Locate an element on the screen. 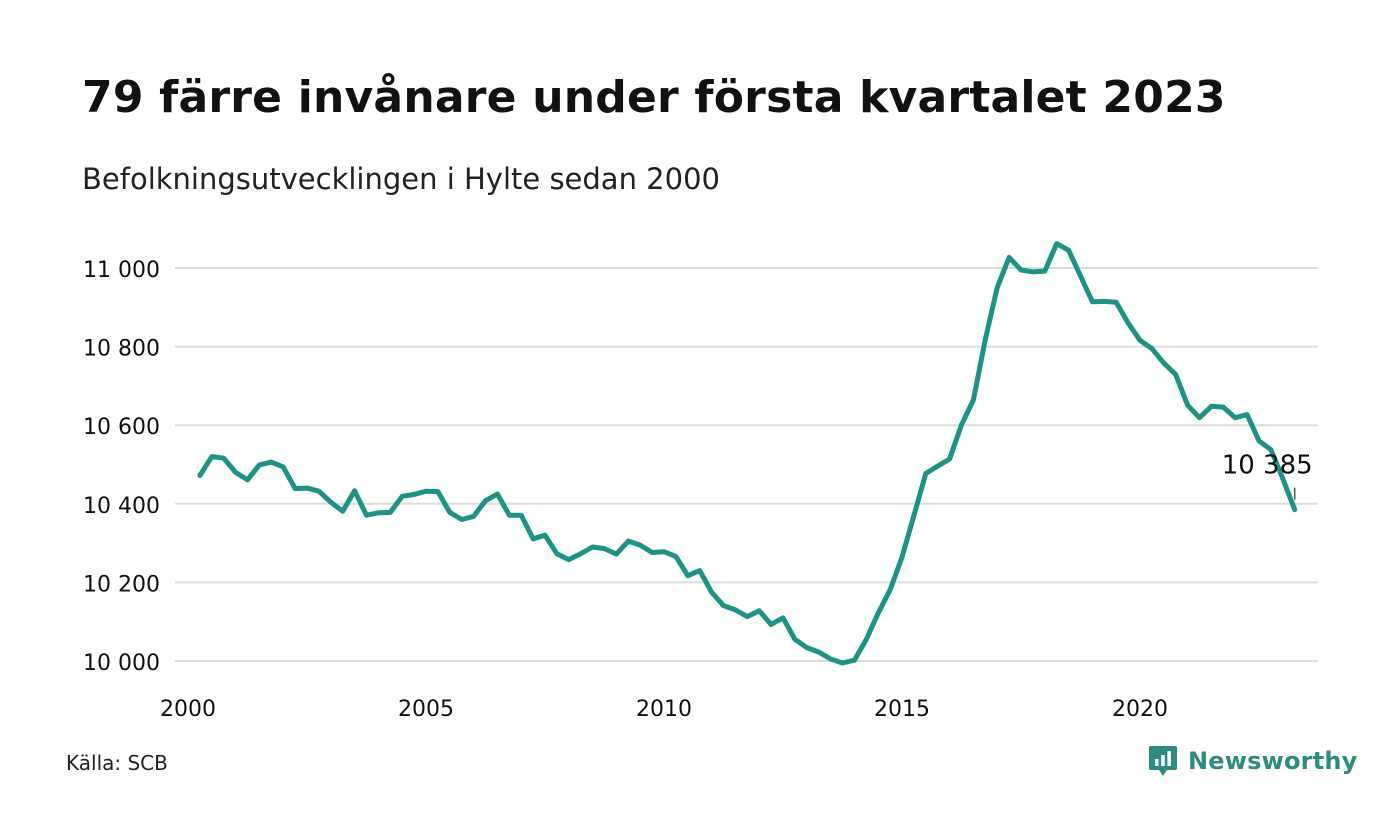 The width and height of the screenshot is (1400, 840). x-tick-label: 2020 is located at coordinates (1140, 709).